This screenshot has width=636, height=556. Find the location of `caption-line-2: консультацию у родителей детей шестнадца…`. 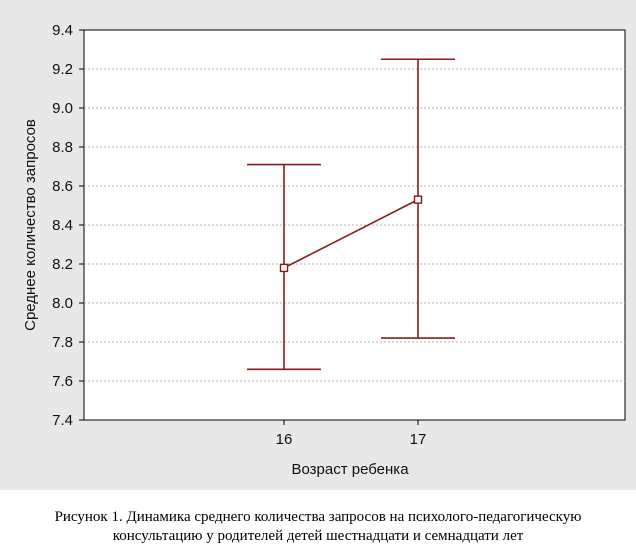

caption-line-2: консультацию у родителей детей шестнадца… is located at coordinates (318, 536).